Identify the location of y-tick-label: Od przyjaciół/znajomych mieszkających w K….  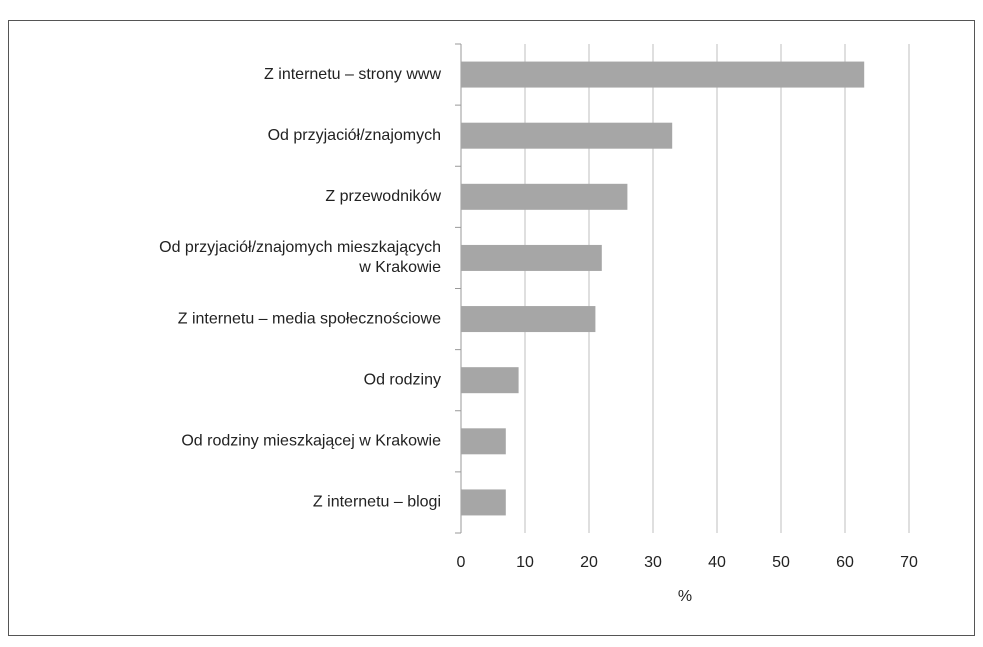
(300, 257).